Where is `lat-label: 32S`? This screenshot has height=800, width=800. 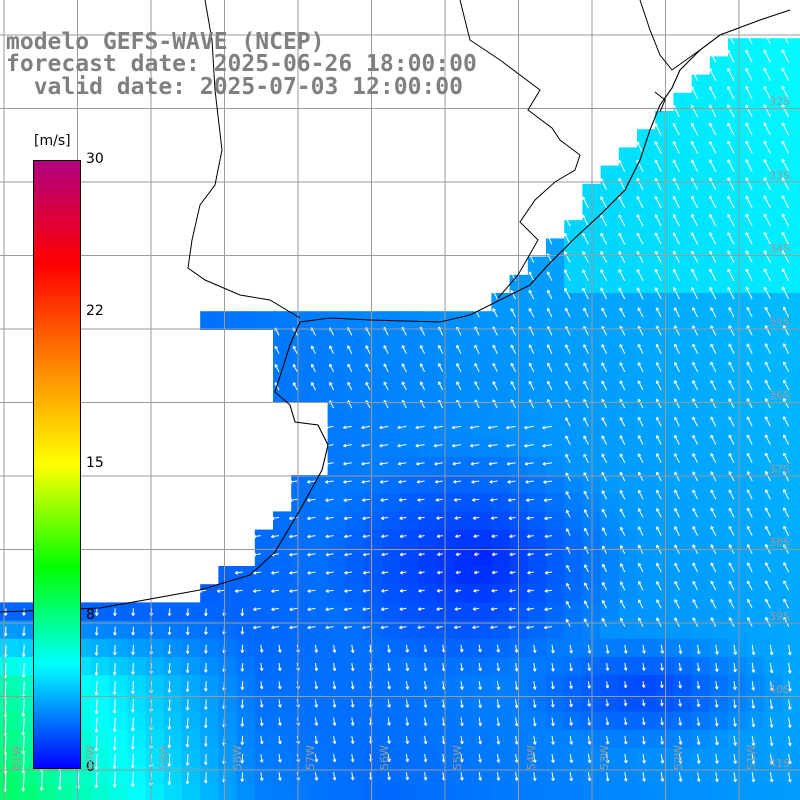
lat-label: 32S is located at coordinates (779, 101).